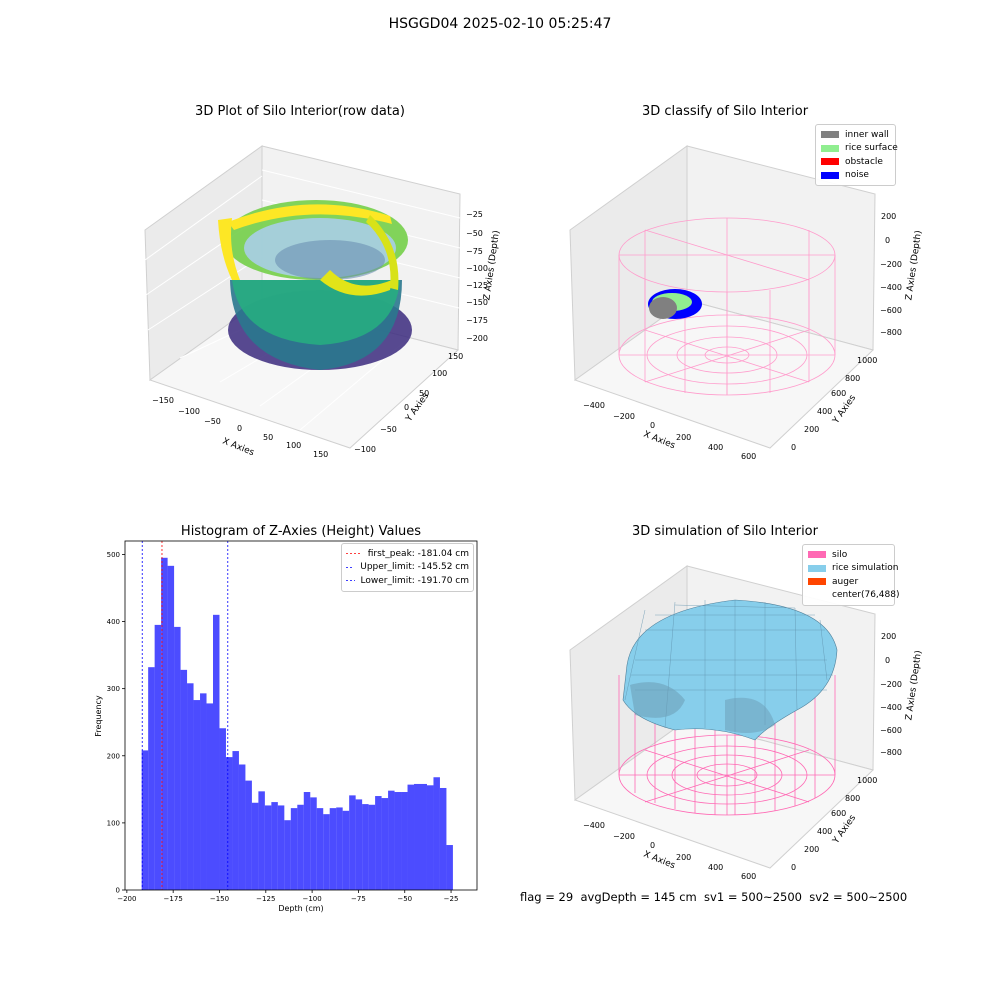  Describe the element at coordinates (113, 823) in the screenshot. I see `histogram-y-tick-label: 100` at that location.